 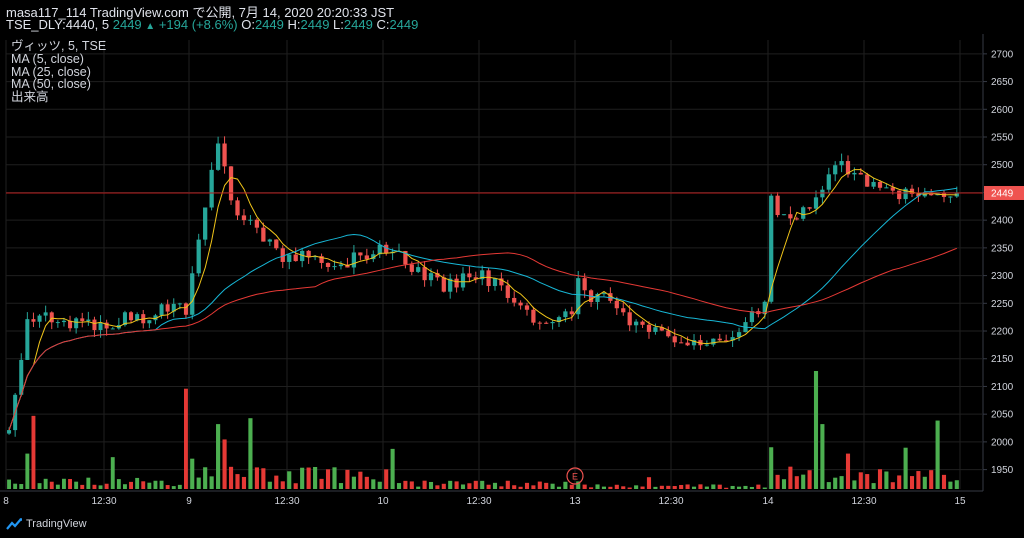 What do you see at coordinates (51, 84) in the screenshot?
I see `legend-ma50: MA (50, close)` at bounding box center [51, 84].